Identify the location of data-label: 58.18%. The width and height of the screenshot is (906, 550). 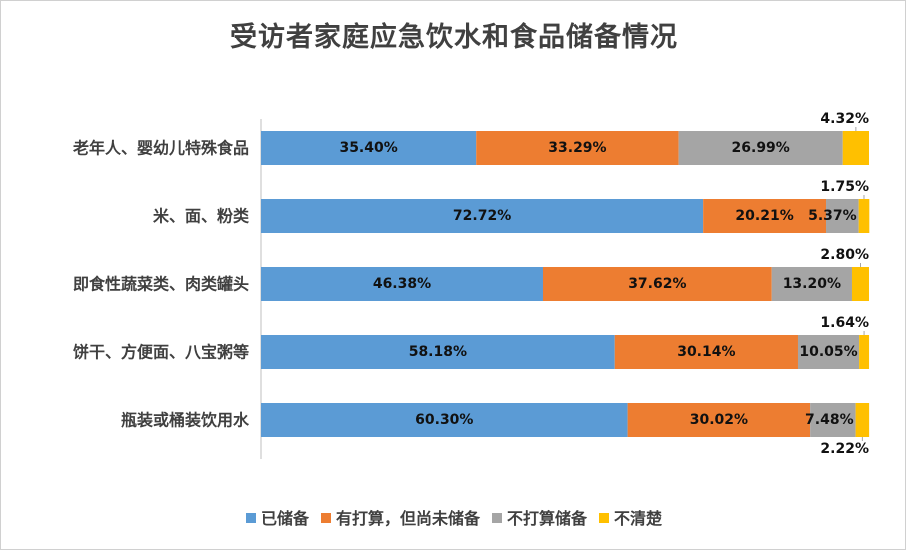
(438, 352).